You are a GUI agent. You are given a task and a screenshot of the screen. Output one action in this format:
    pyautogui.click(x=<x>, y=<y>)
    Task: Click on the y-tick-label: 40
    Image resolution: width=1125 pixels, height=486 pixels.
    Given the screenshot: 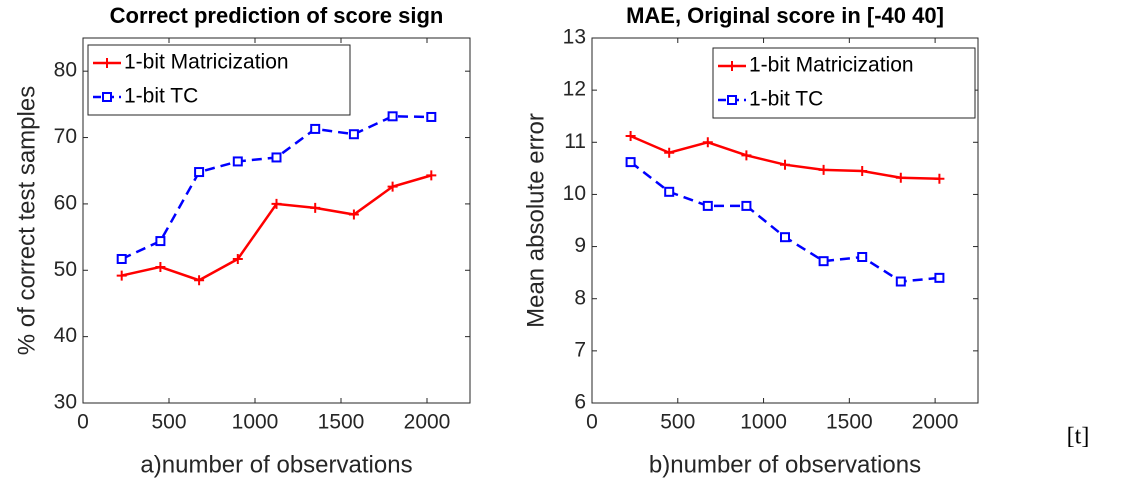 What is the action you would take?
    pyautogui.click(x=65, y=335)
    